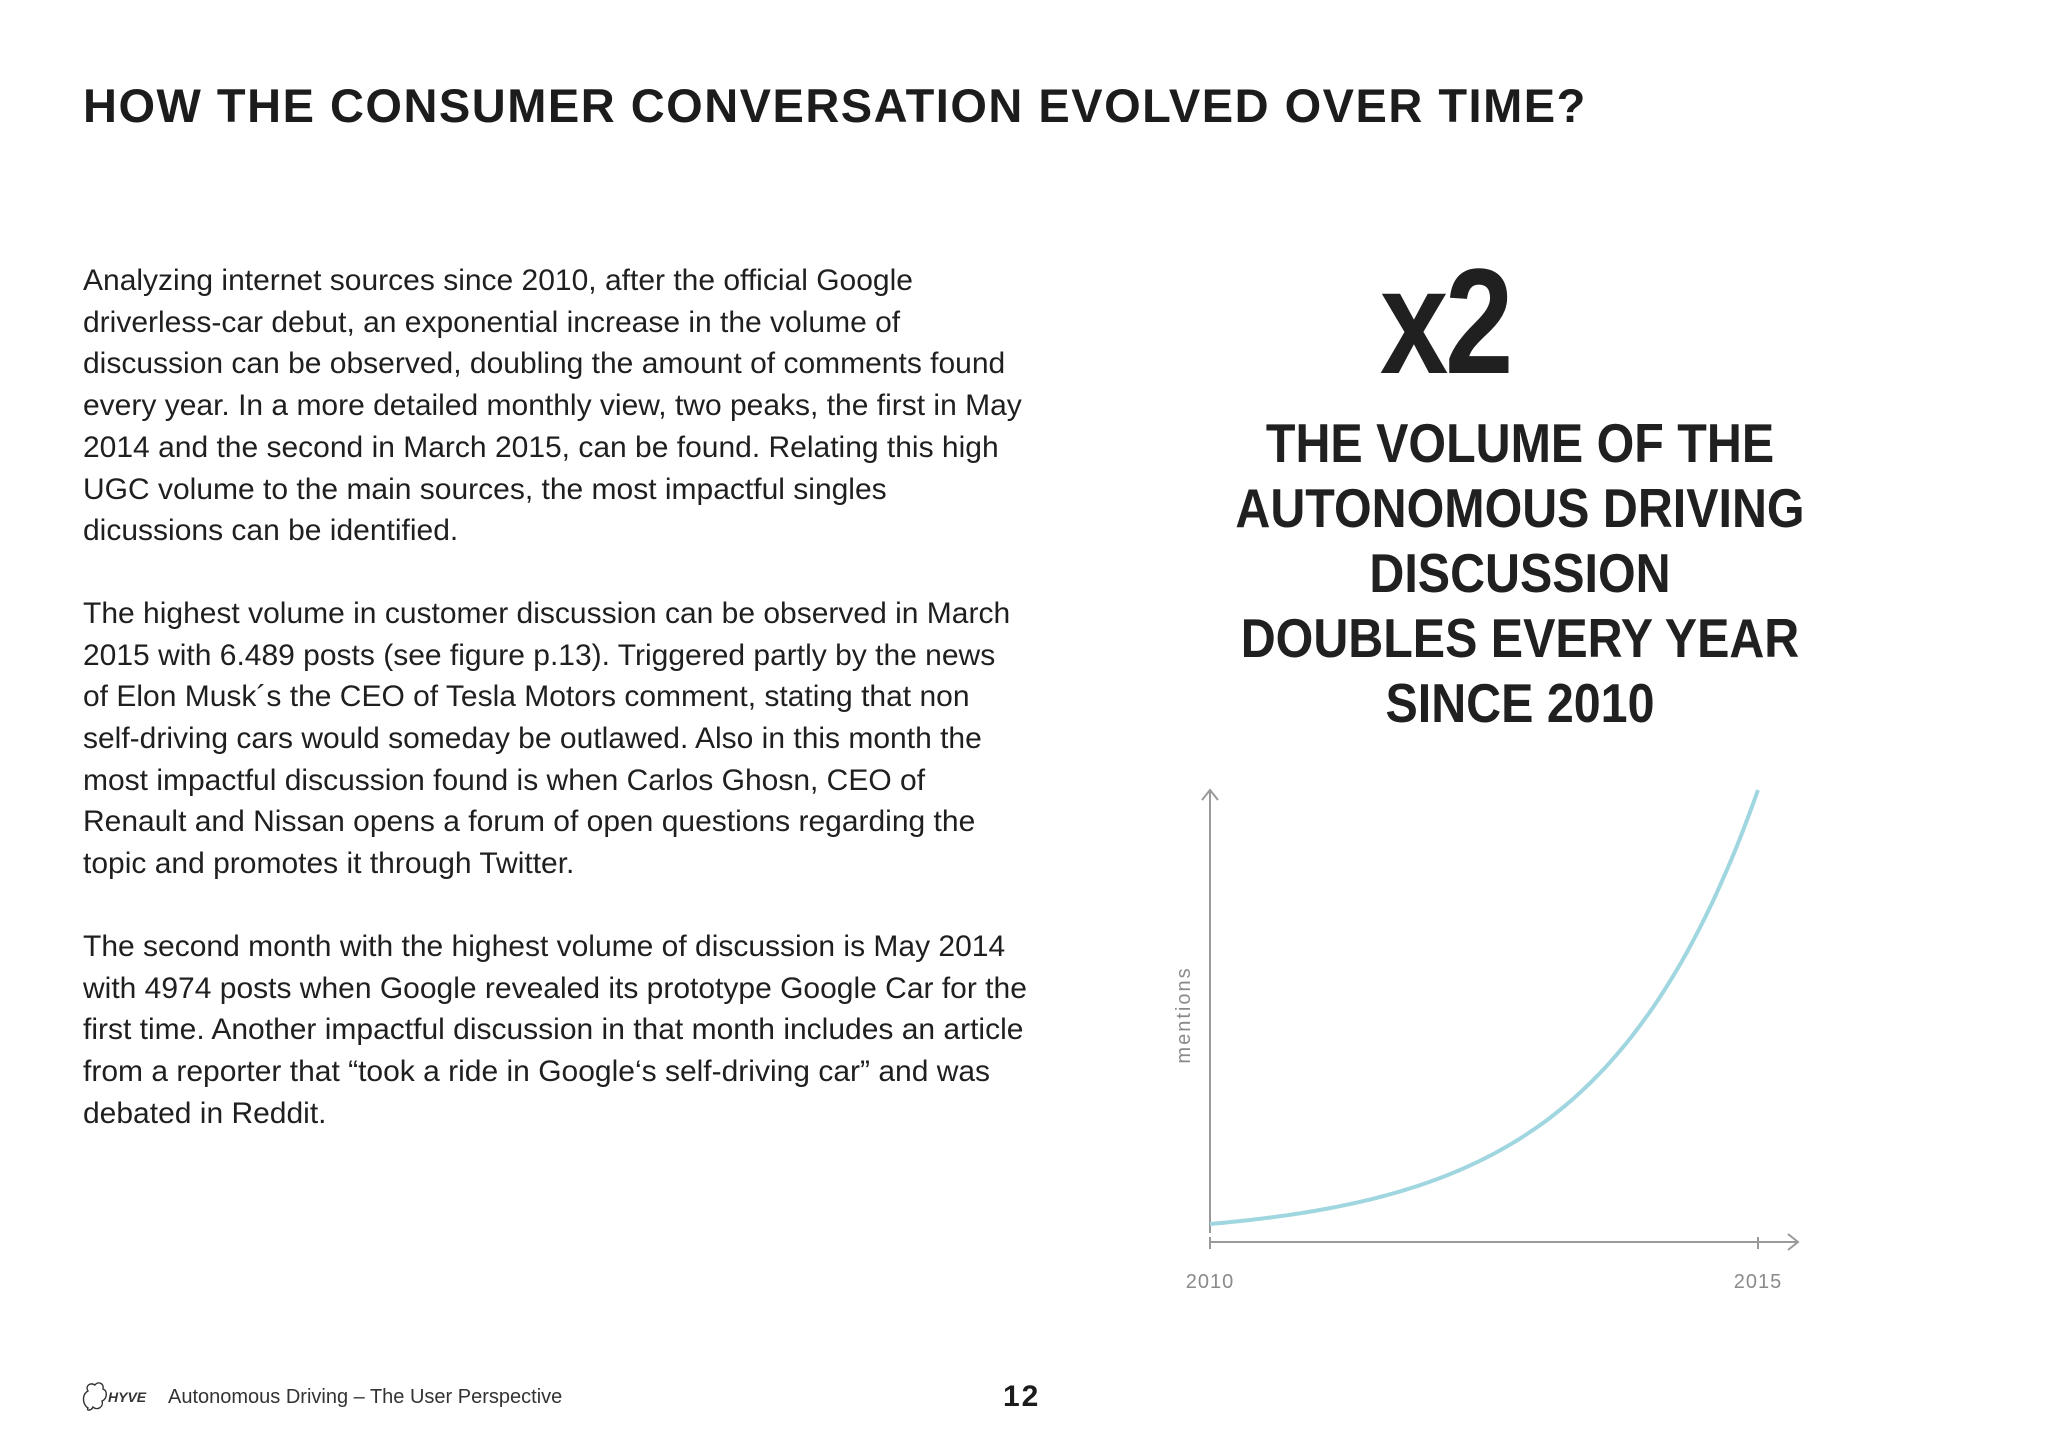 Image resolution: width=2048 pixels, height=1448 pixels. I want to click on x-tick-label-2015: 2015, so click(1758, 1282).